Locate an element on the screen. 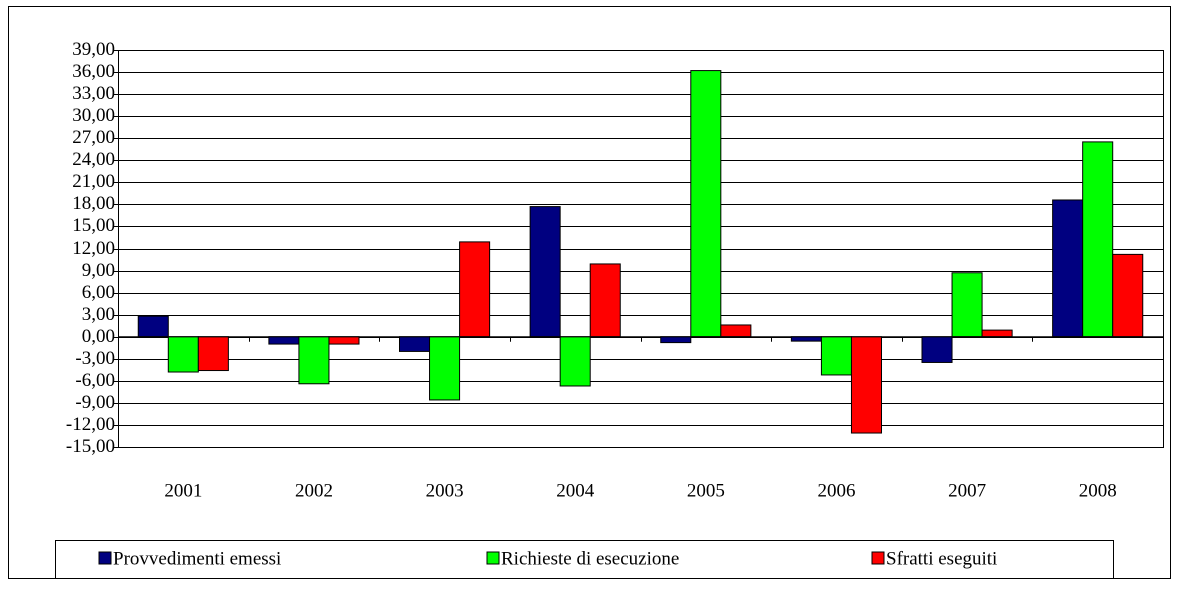 The width and height of the screenshot is (1179, 592). x-tick-label: 2002 is located at coordinates (314, 490).